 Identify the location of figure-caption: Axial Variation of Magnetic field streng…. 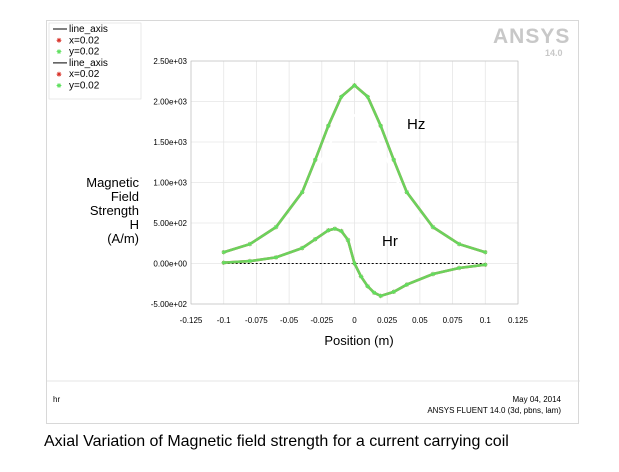
(276, 441).